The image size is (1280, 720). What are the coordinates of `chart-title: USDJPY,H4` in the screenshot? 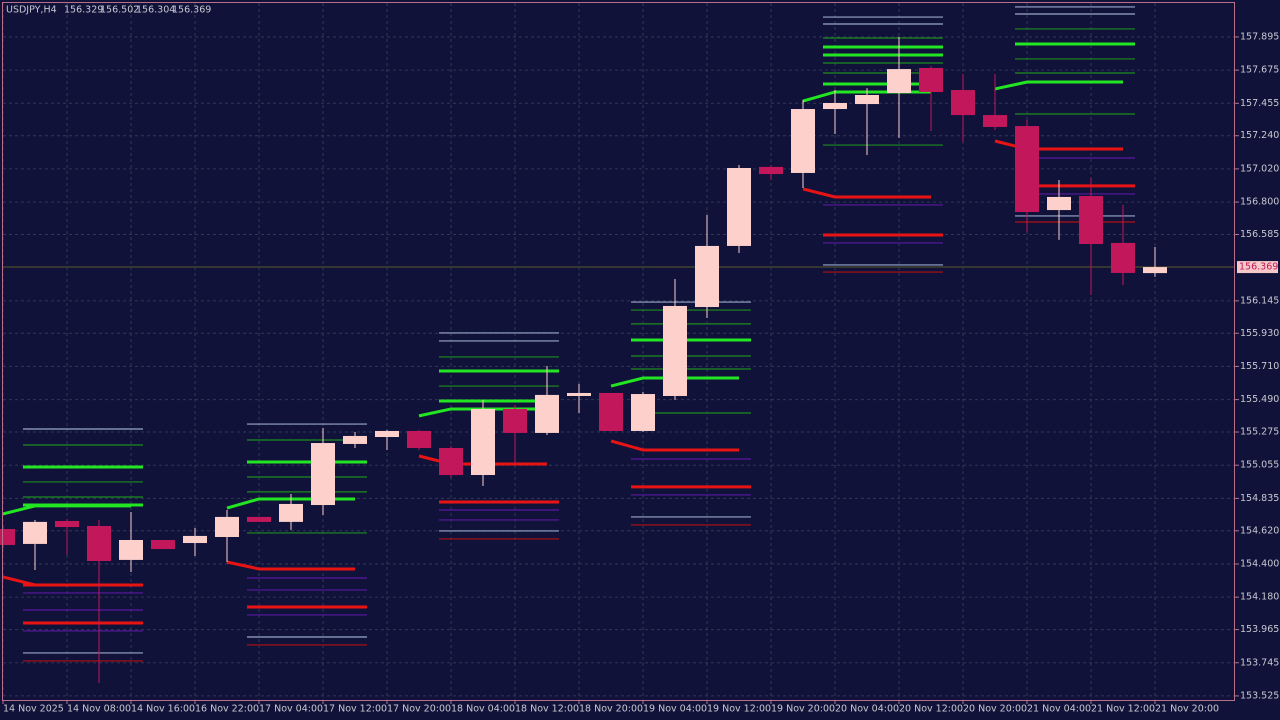 It's located at (31, 10).